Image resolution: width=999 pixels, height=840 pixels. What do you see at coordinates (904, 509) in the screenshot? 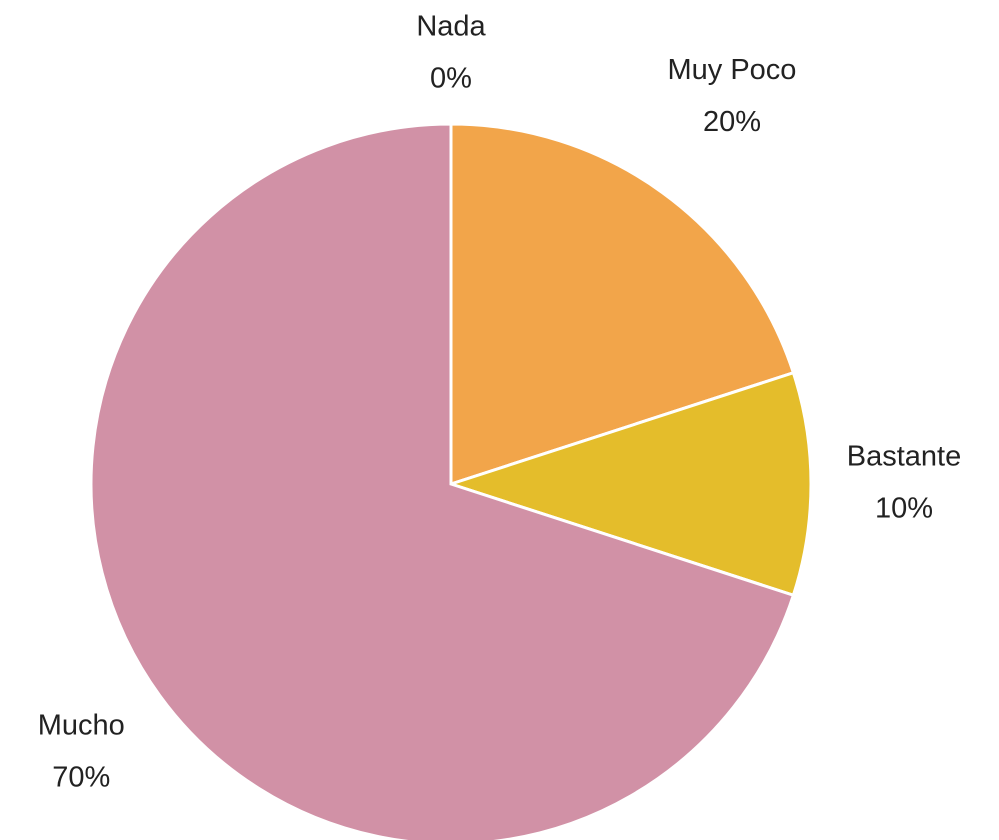
I see `slice-value-label: 10%` at bounding box center [904, 509].